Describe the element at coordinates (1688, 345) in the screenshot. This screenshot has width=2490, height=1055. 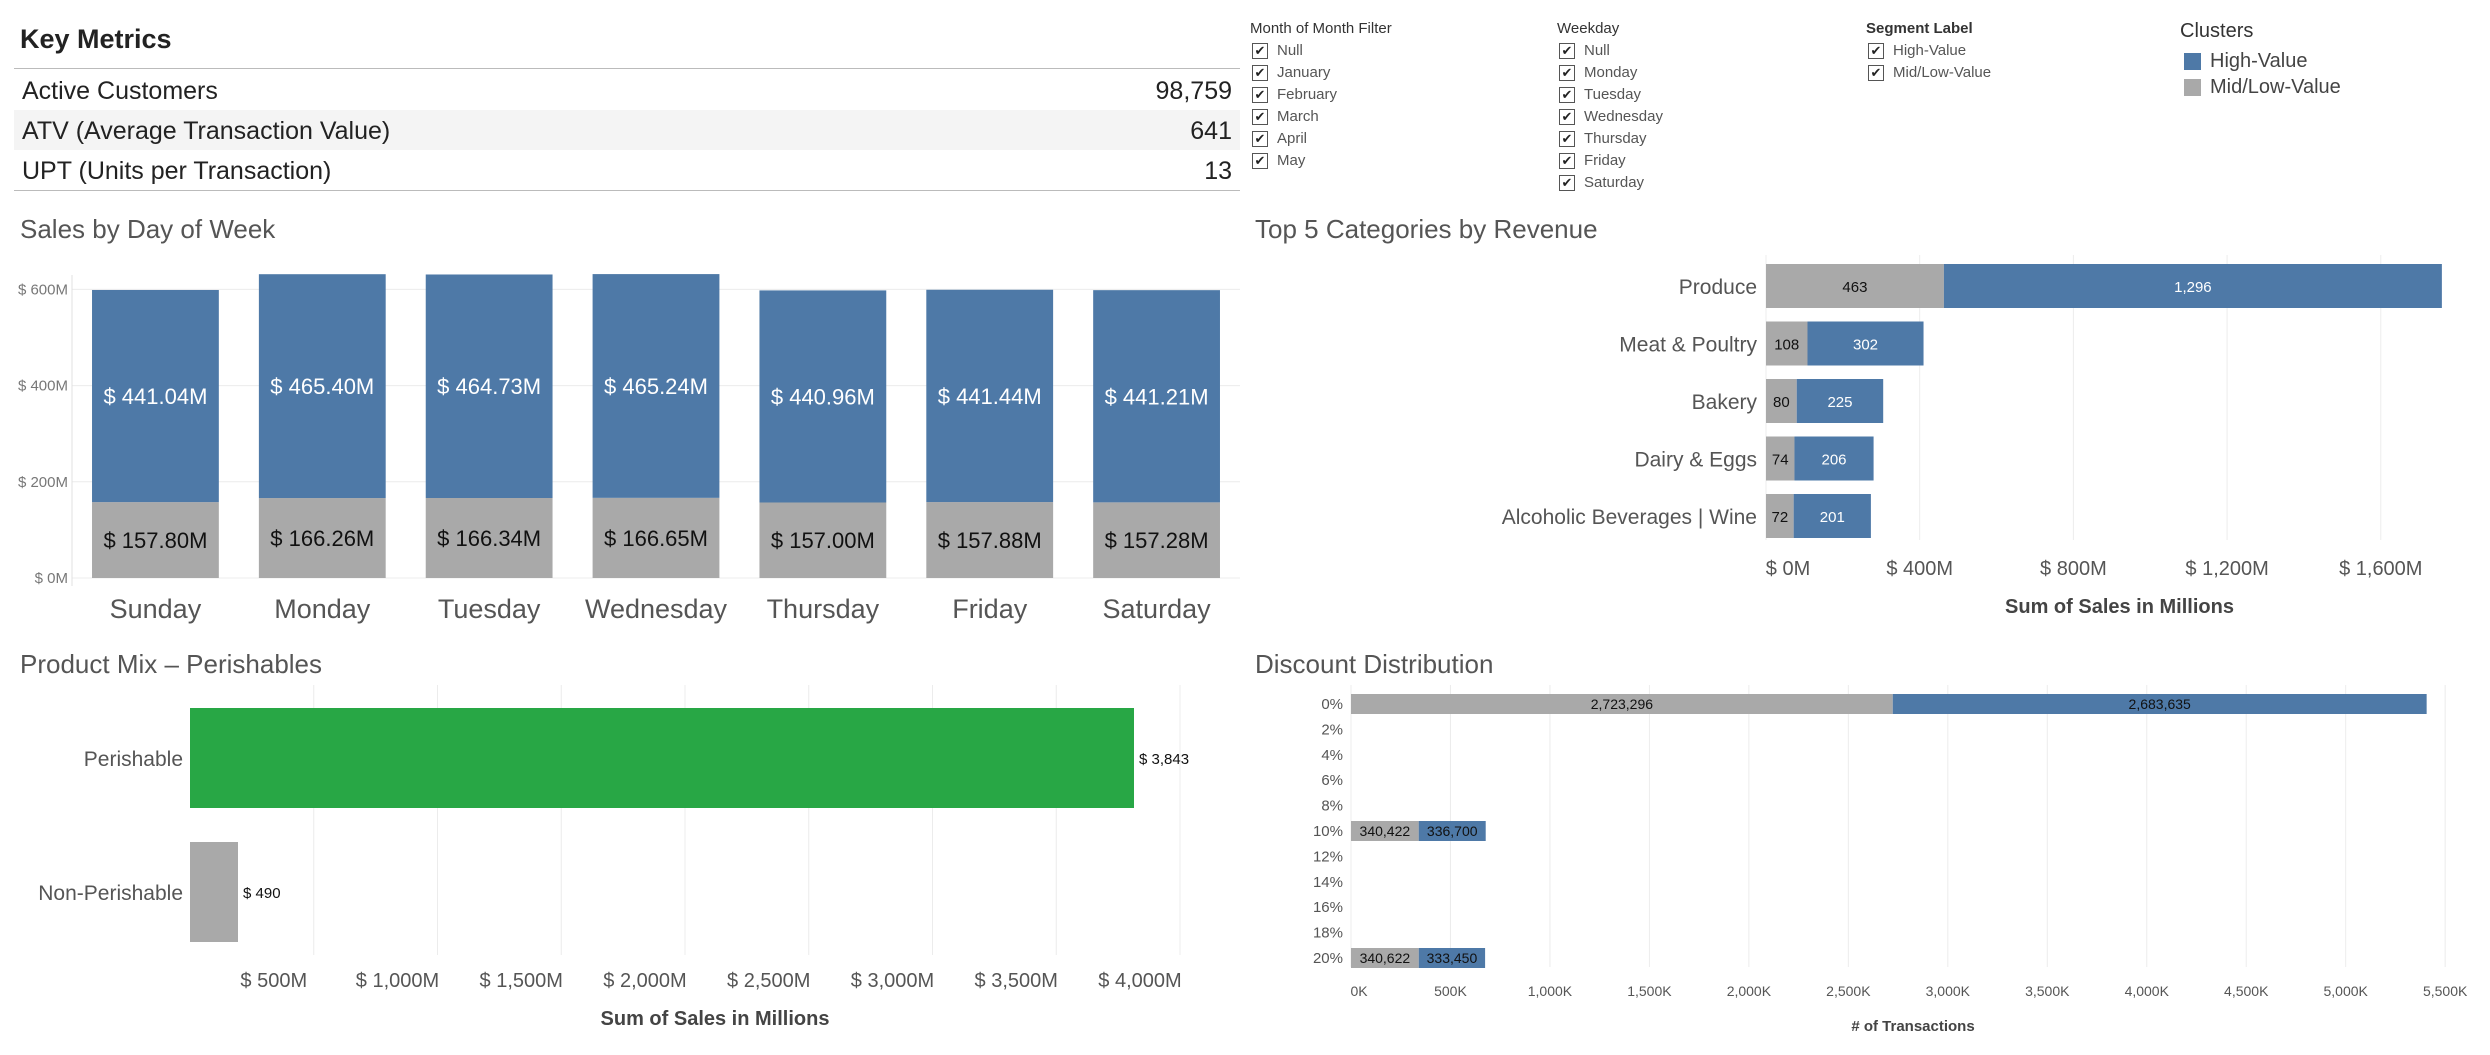
I see `y-category-label: Meat & Poultry` at that location.